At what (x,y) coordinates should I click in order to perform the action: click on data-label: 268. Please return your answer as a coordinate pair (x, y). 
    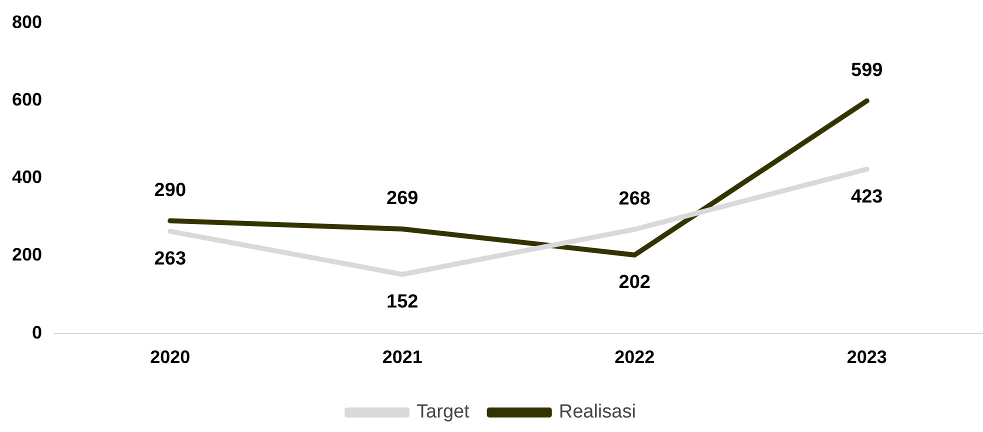
    Looking at the image, I should click on (634, 199).